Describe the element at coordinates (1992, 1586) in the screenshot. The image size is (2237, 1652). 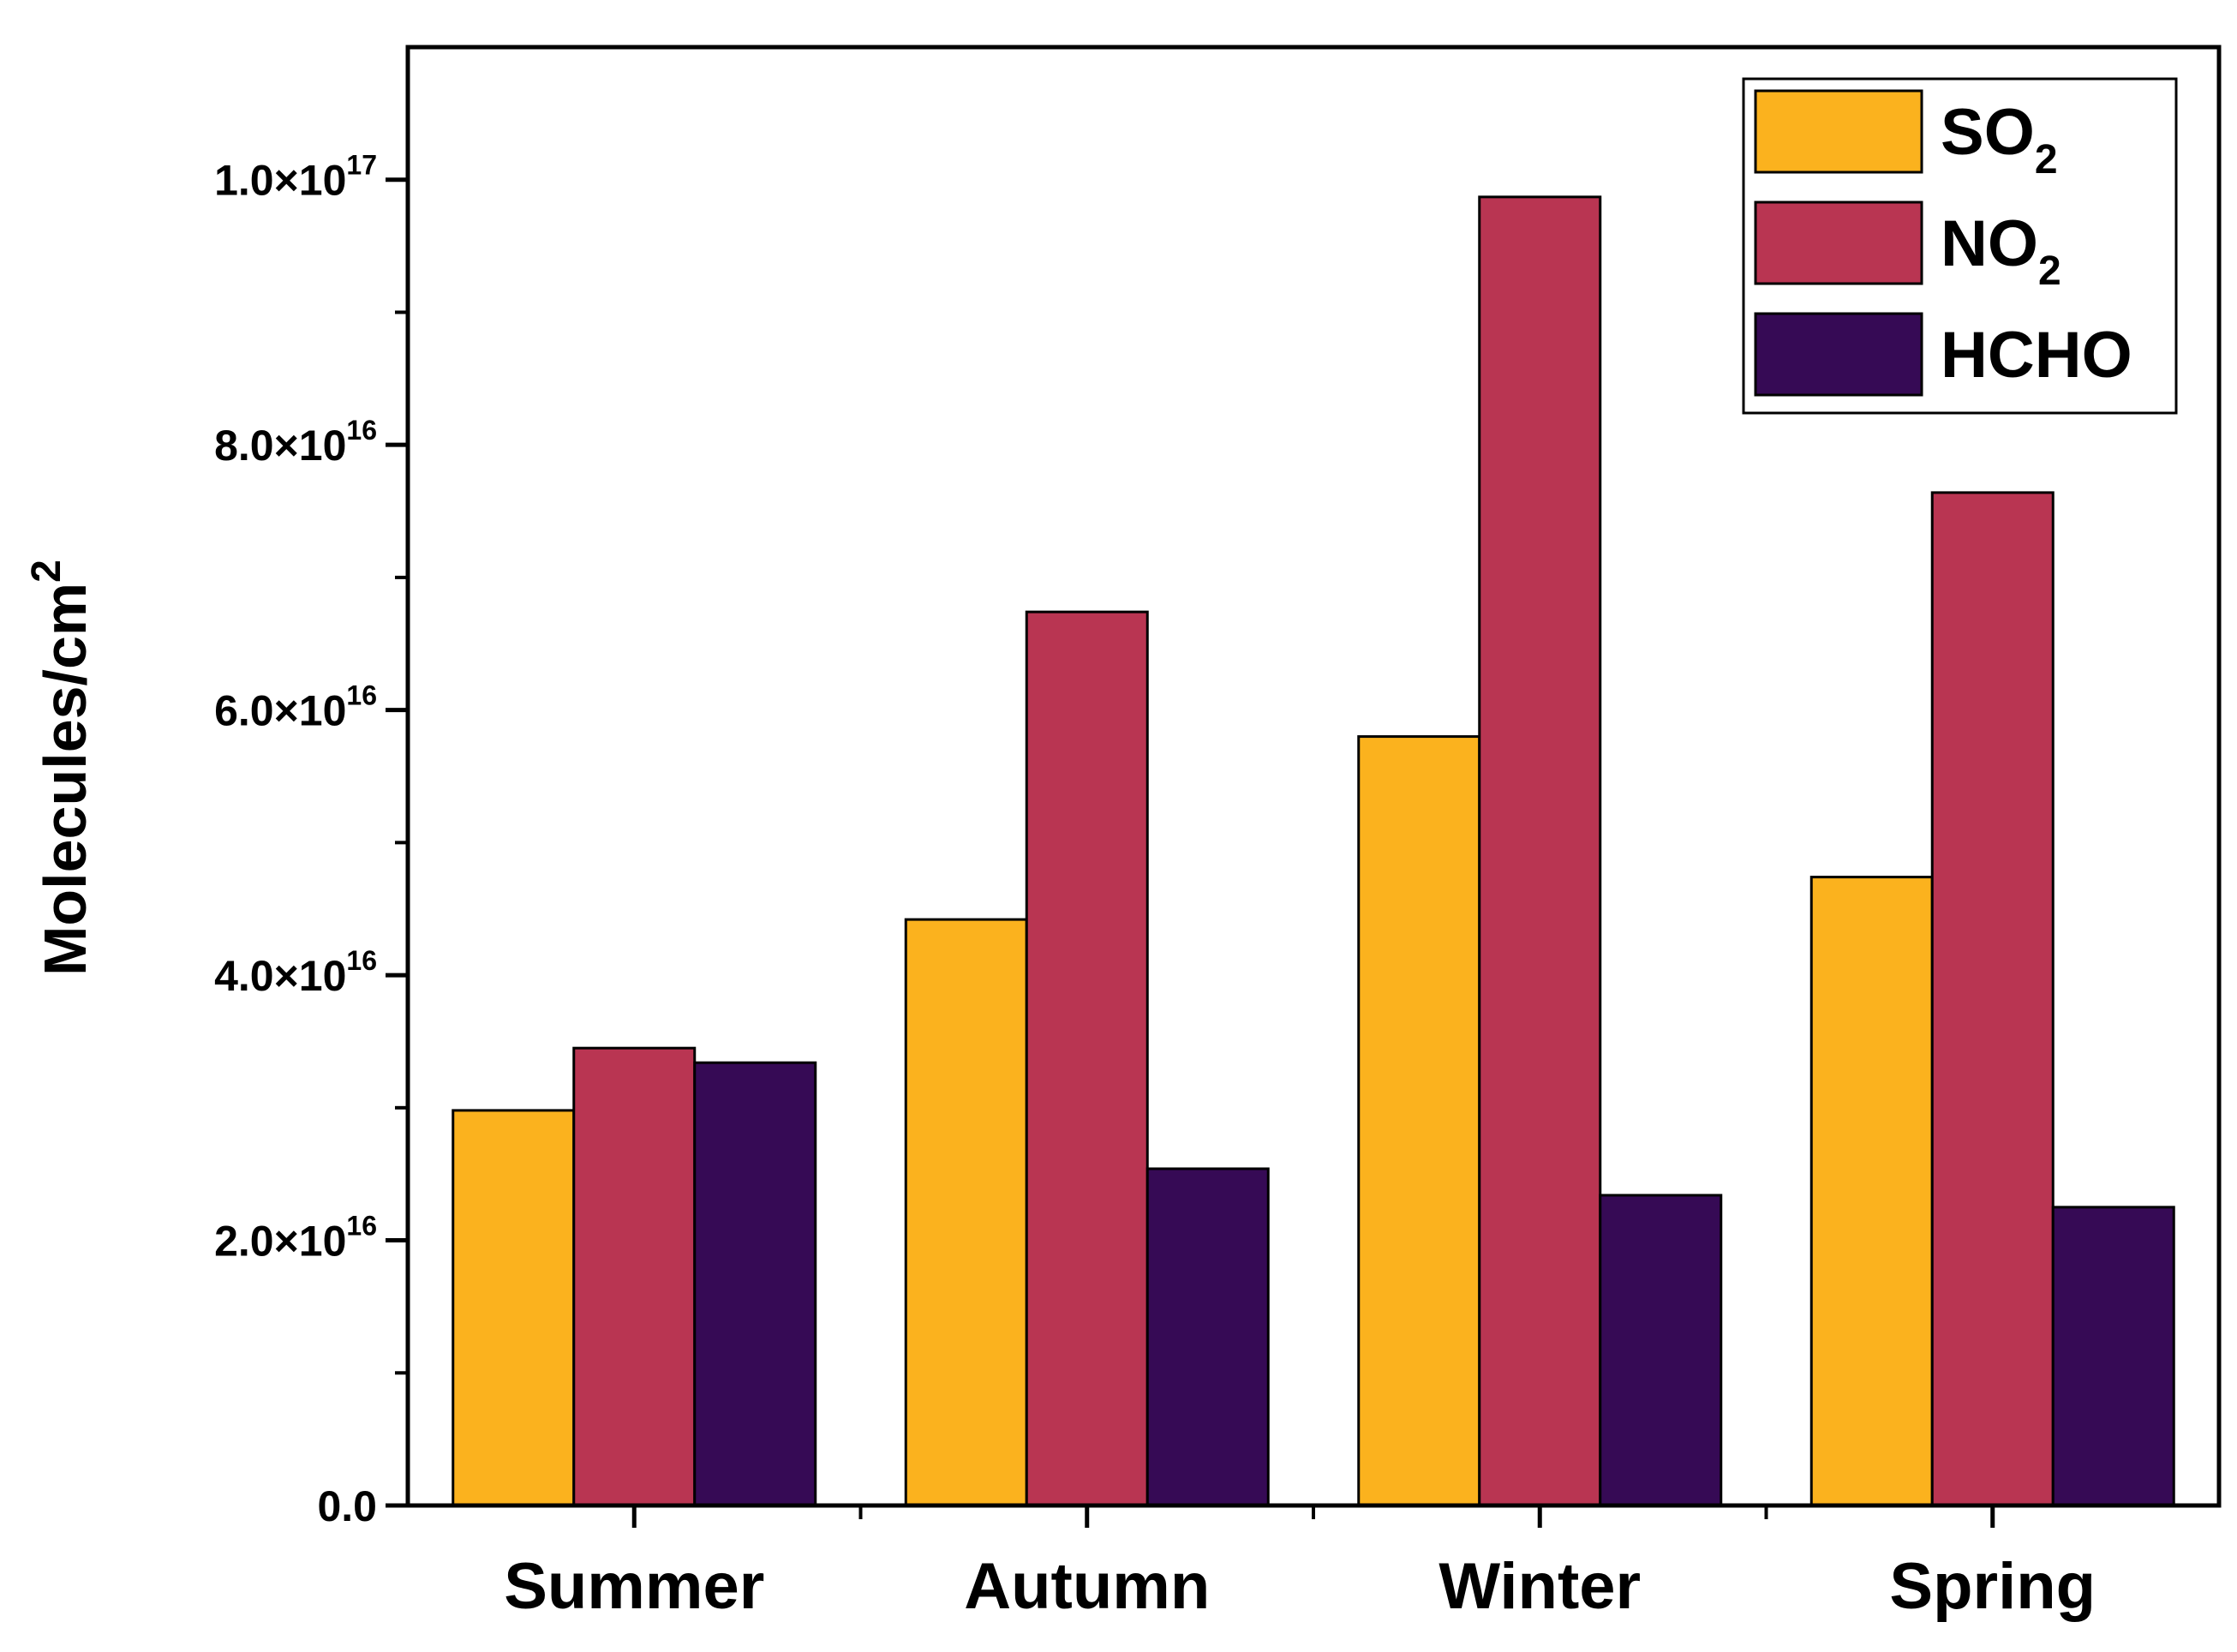
I see `x-tick-label-spring: Spring` at that location.